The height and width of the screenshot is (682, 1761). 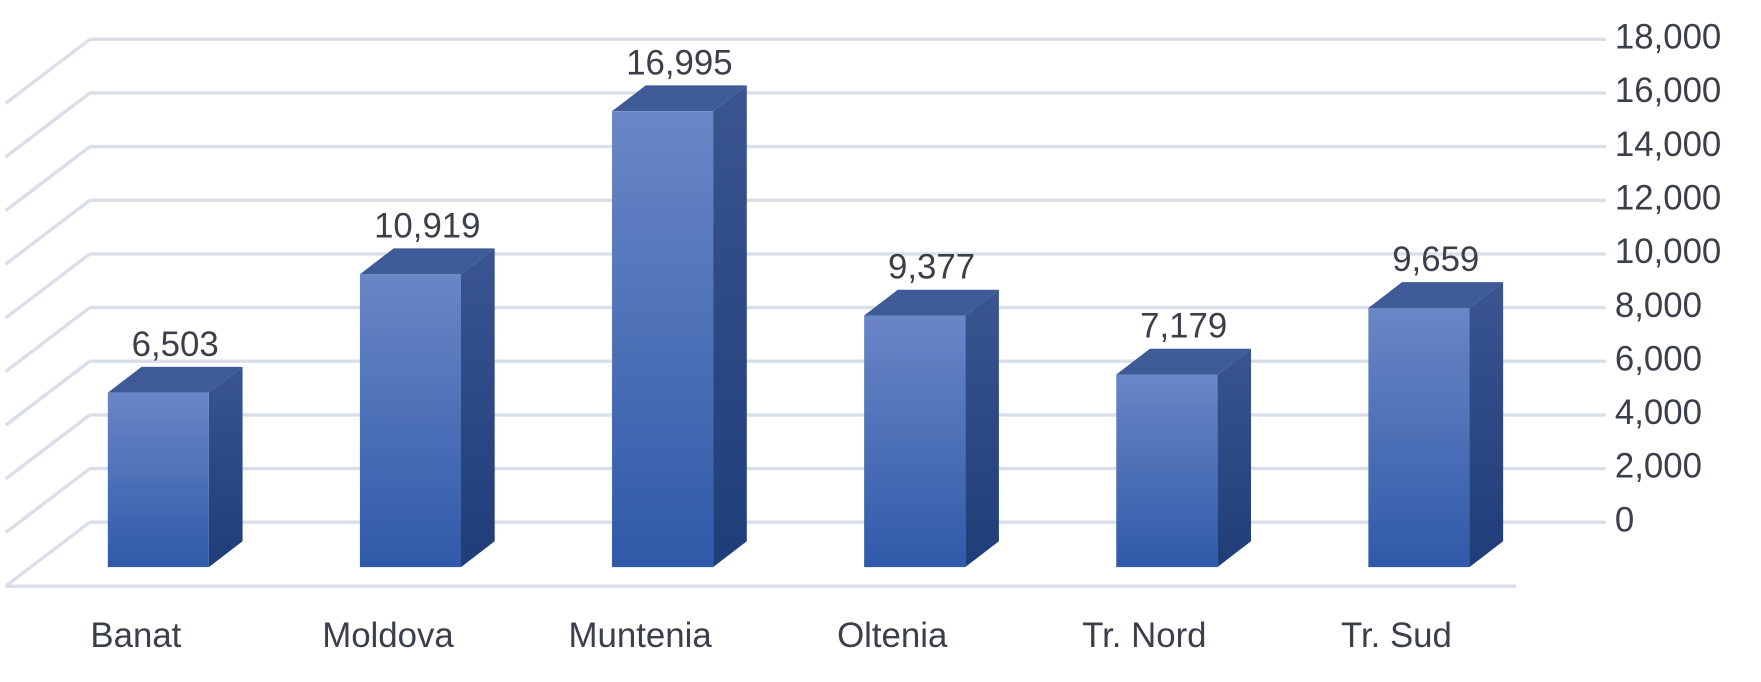 I want to click on data-label: 6,503, so click(x=175, y=344).